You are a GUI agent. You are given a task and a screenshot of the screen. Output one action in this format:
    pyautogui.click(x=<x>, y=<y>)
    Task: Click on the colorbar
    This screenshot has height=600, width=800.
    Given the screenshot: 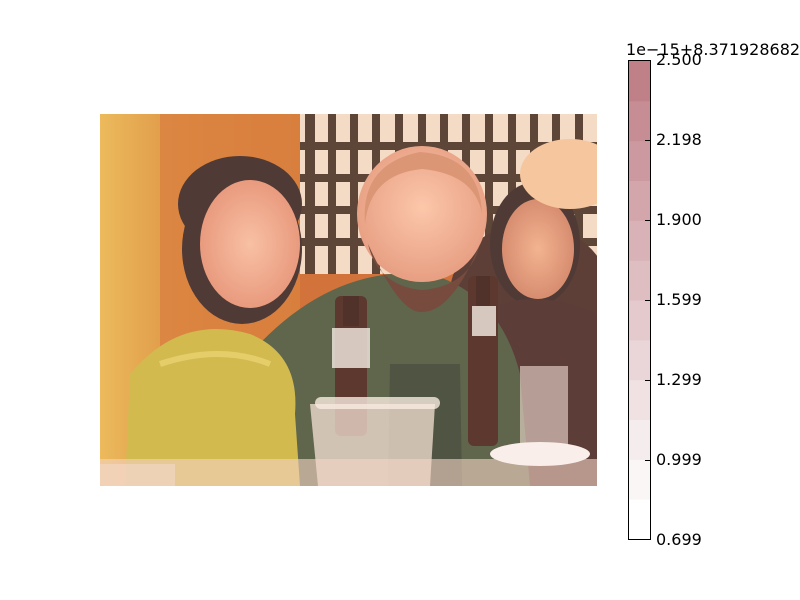 What is the action you would take?
    pyautogui.click(x=639, y=300)
    